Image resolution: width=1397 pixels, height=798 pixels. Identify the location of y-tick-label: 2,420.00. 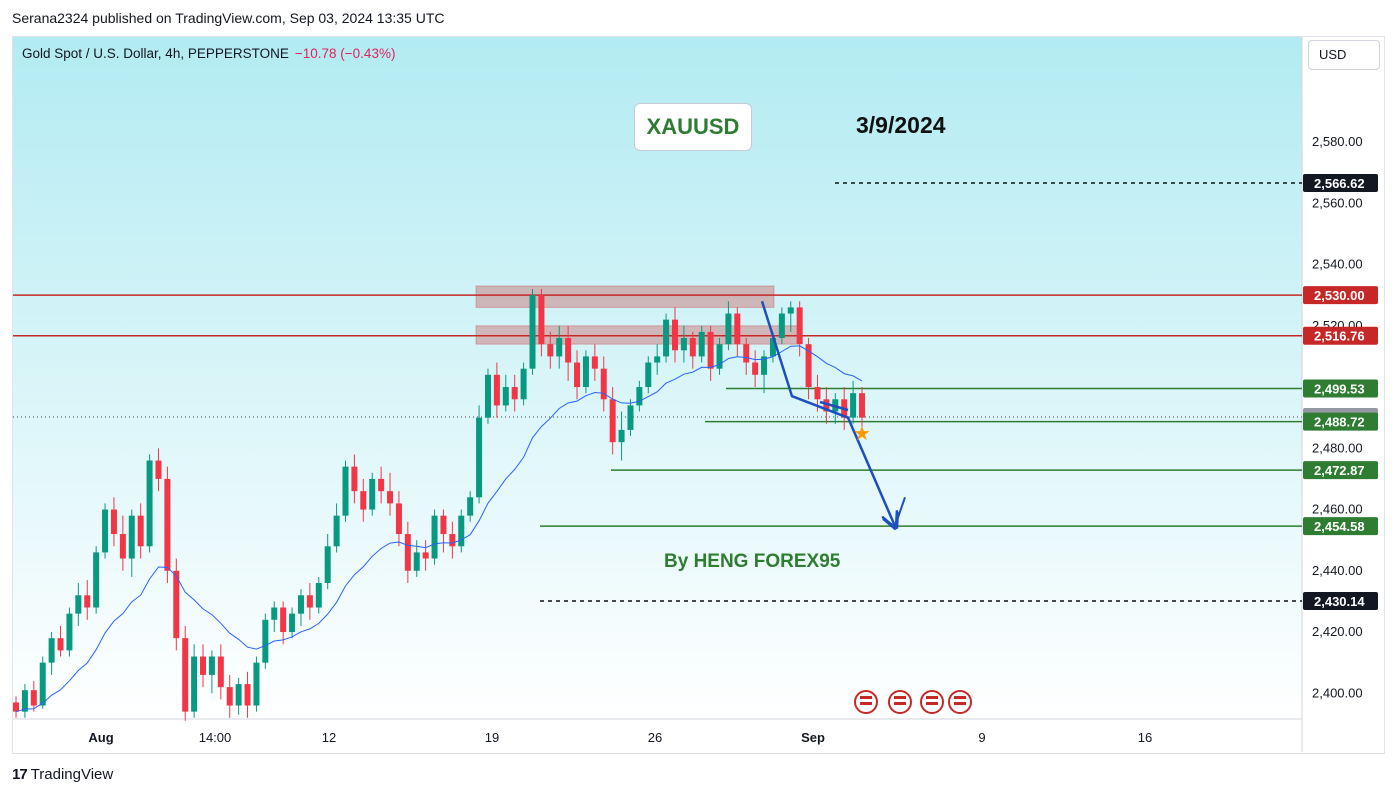
(1337, 631).